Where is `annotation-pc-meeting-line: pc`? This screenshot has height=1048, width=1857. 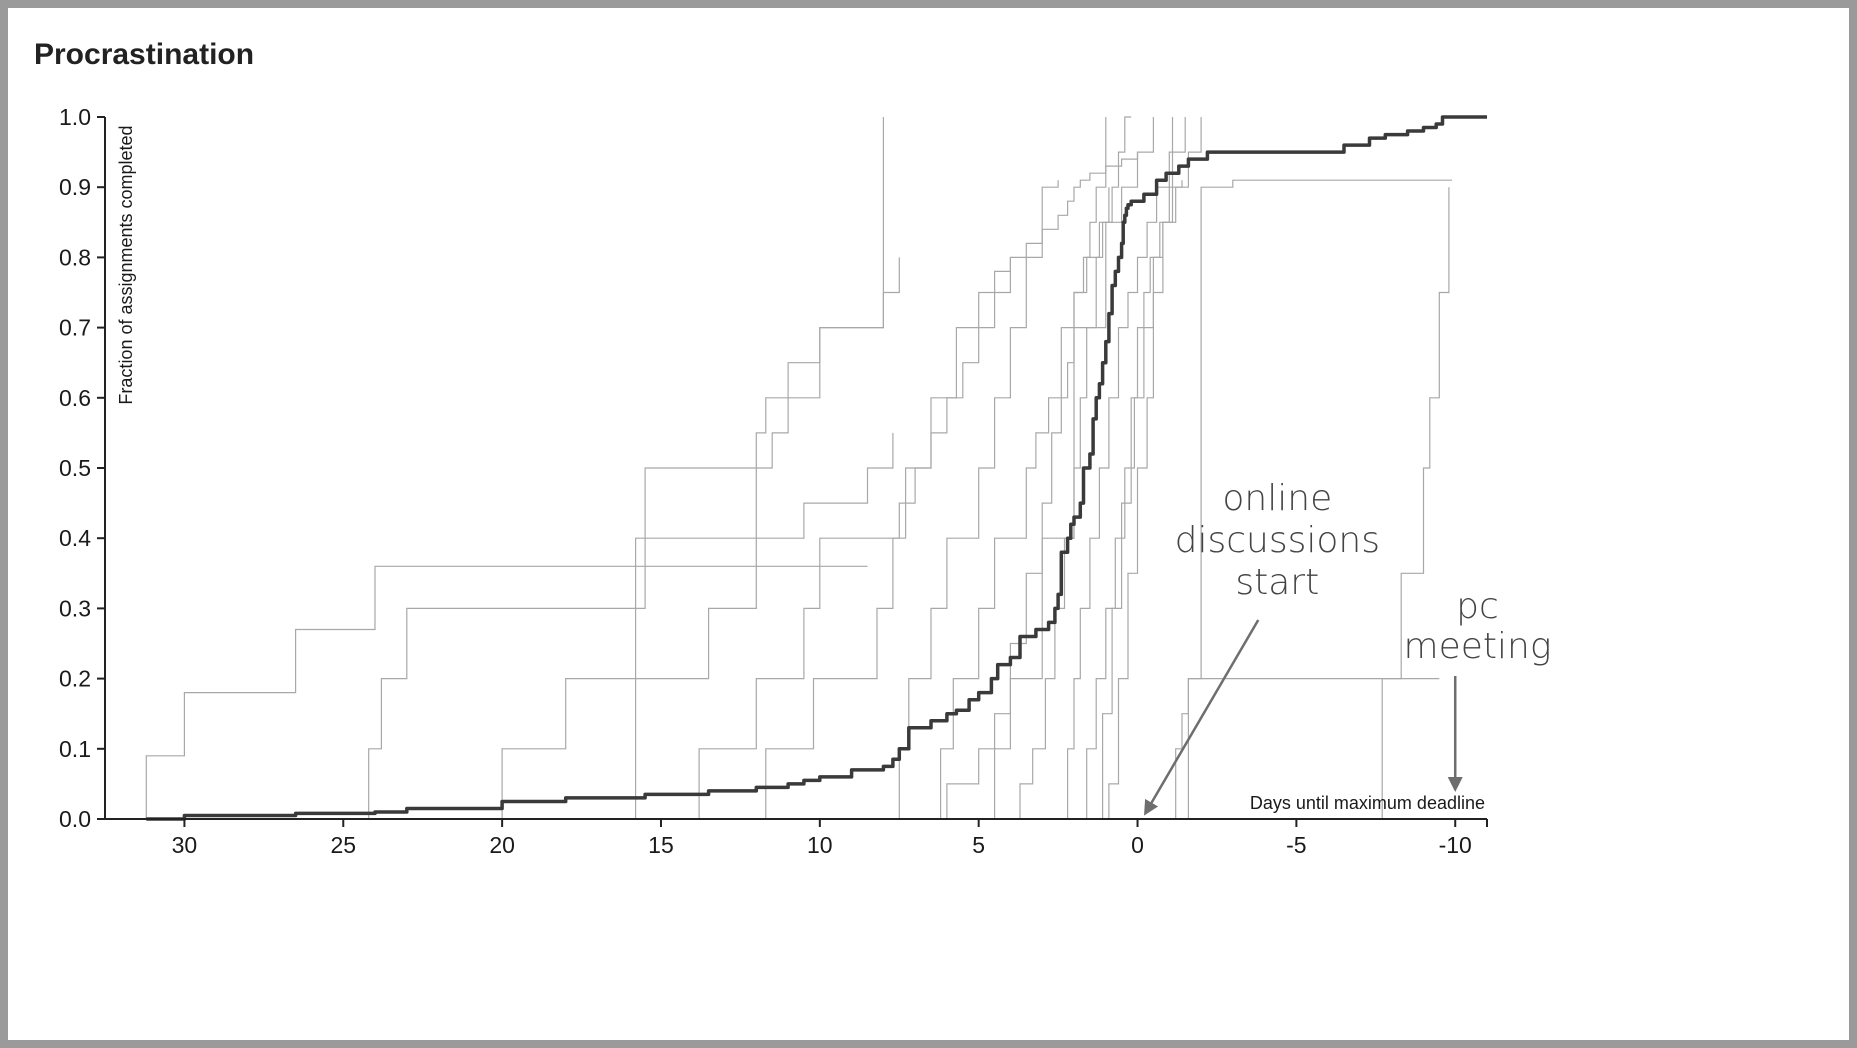 annotation-pc-meeting-line: pc is located at coordinates (1477, 606).